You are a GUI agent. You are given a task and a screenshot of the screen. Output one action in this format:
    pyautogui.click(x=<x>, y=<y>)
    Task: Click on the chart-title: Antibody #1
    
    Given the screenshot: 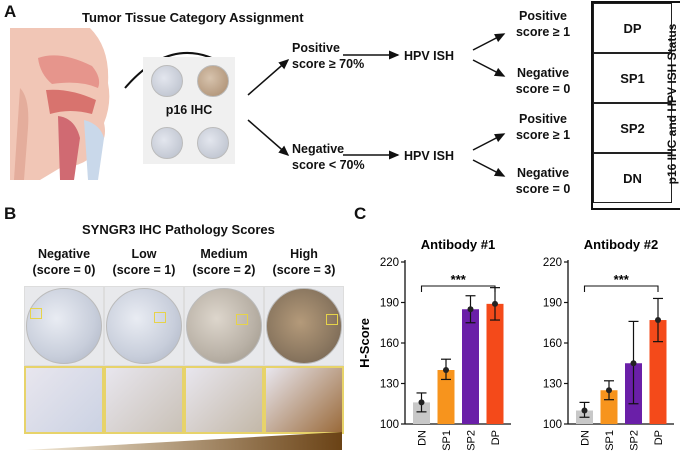 What is the action you would take?
    pyautogui.click(x=458, y=244)
    